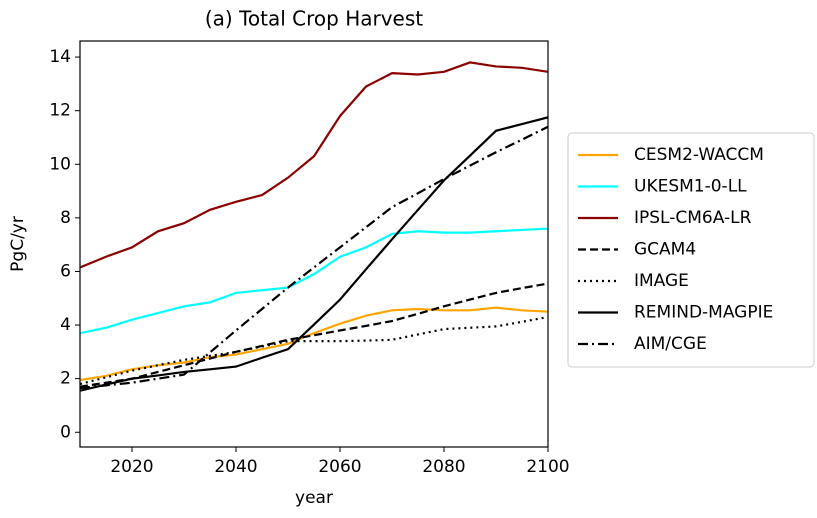  What do you see at coordinates (690, 187) in the screenshot?
I see `legend-label: UKESM1-0-LL` at bounding box center [690, 187].